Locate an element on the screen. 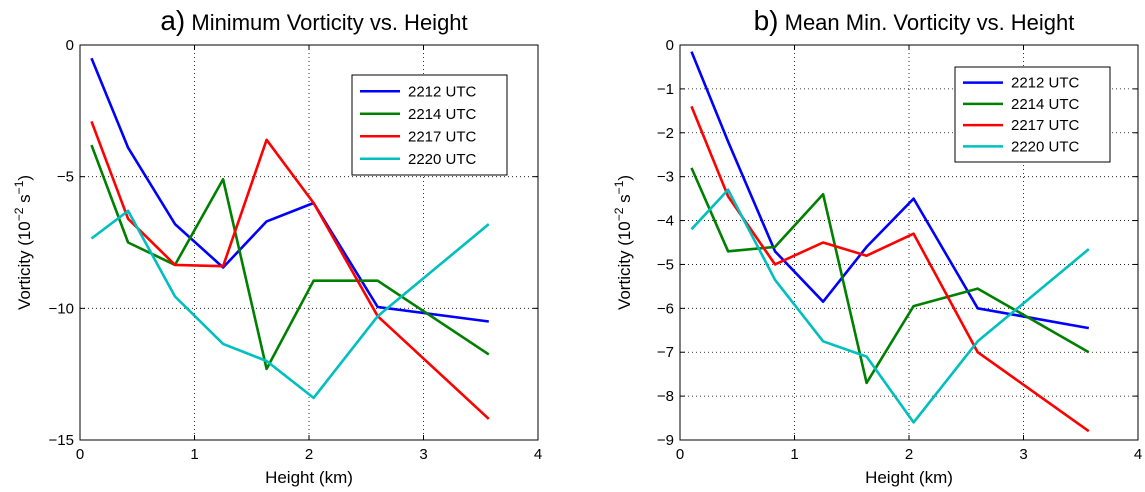 This screenshot has width=1145, height=492. y-tick-label: −10 is located at coordinates (61, 308).